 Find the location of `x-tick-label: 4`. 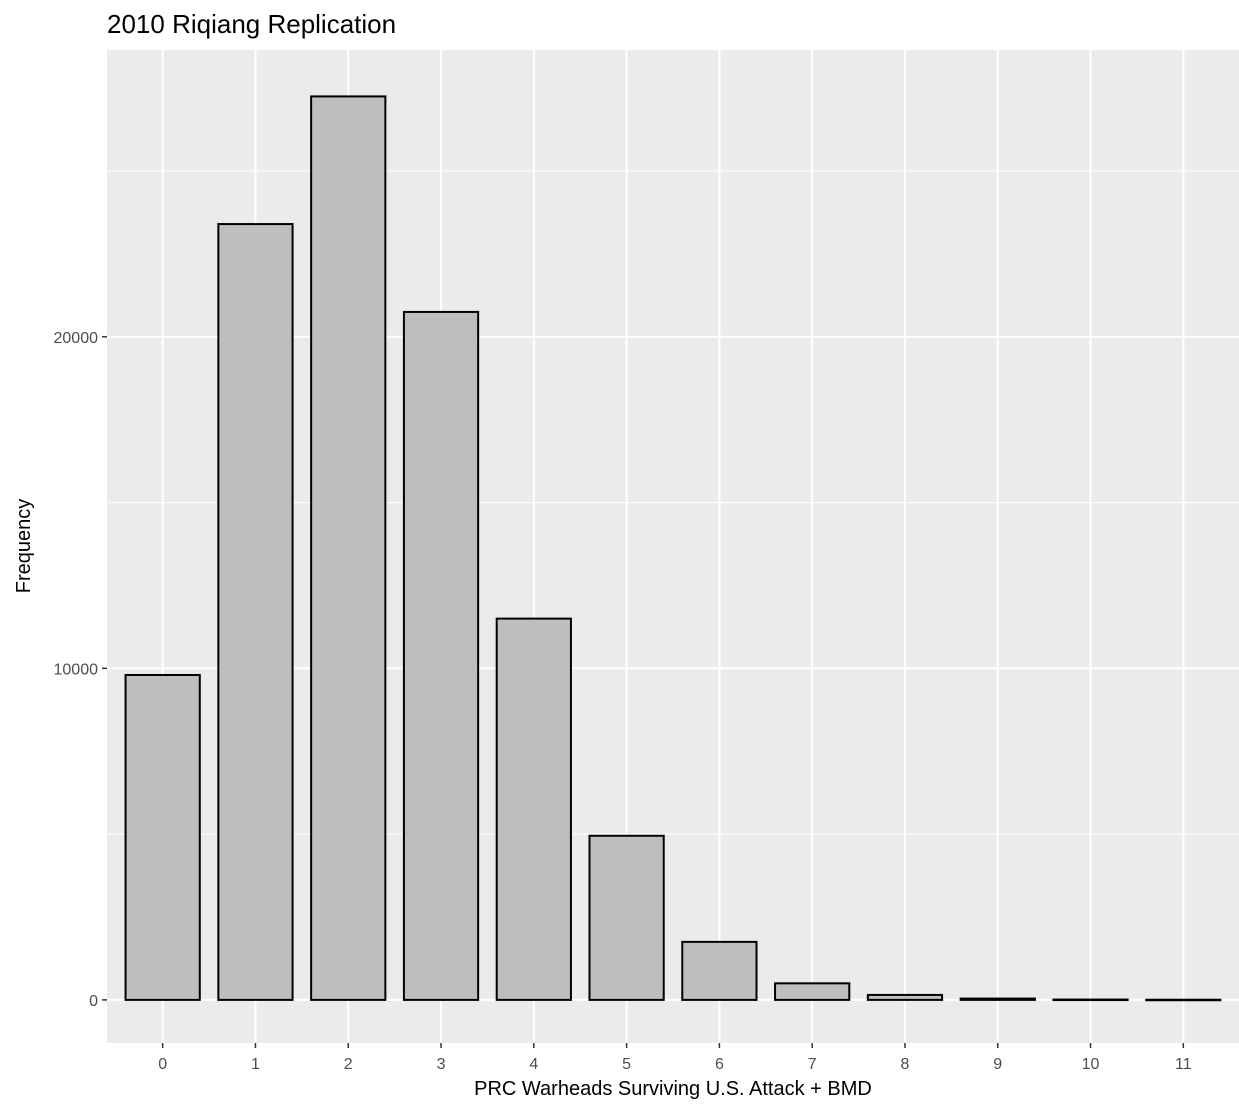

x-tick-label: 4 is located at coordinates (533, 1064).